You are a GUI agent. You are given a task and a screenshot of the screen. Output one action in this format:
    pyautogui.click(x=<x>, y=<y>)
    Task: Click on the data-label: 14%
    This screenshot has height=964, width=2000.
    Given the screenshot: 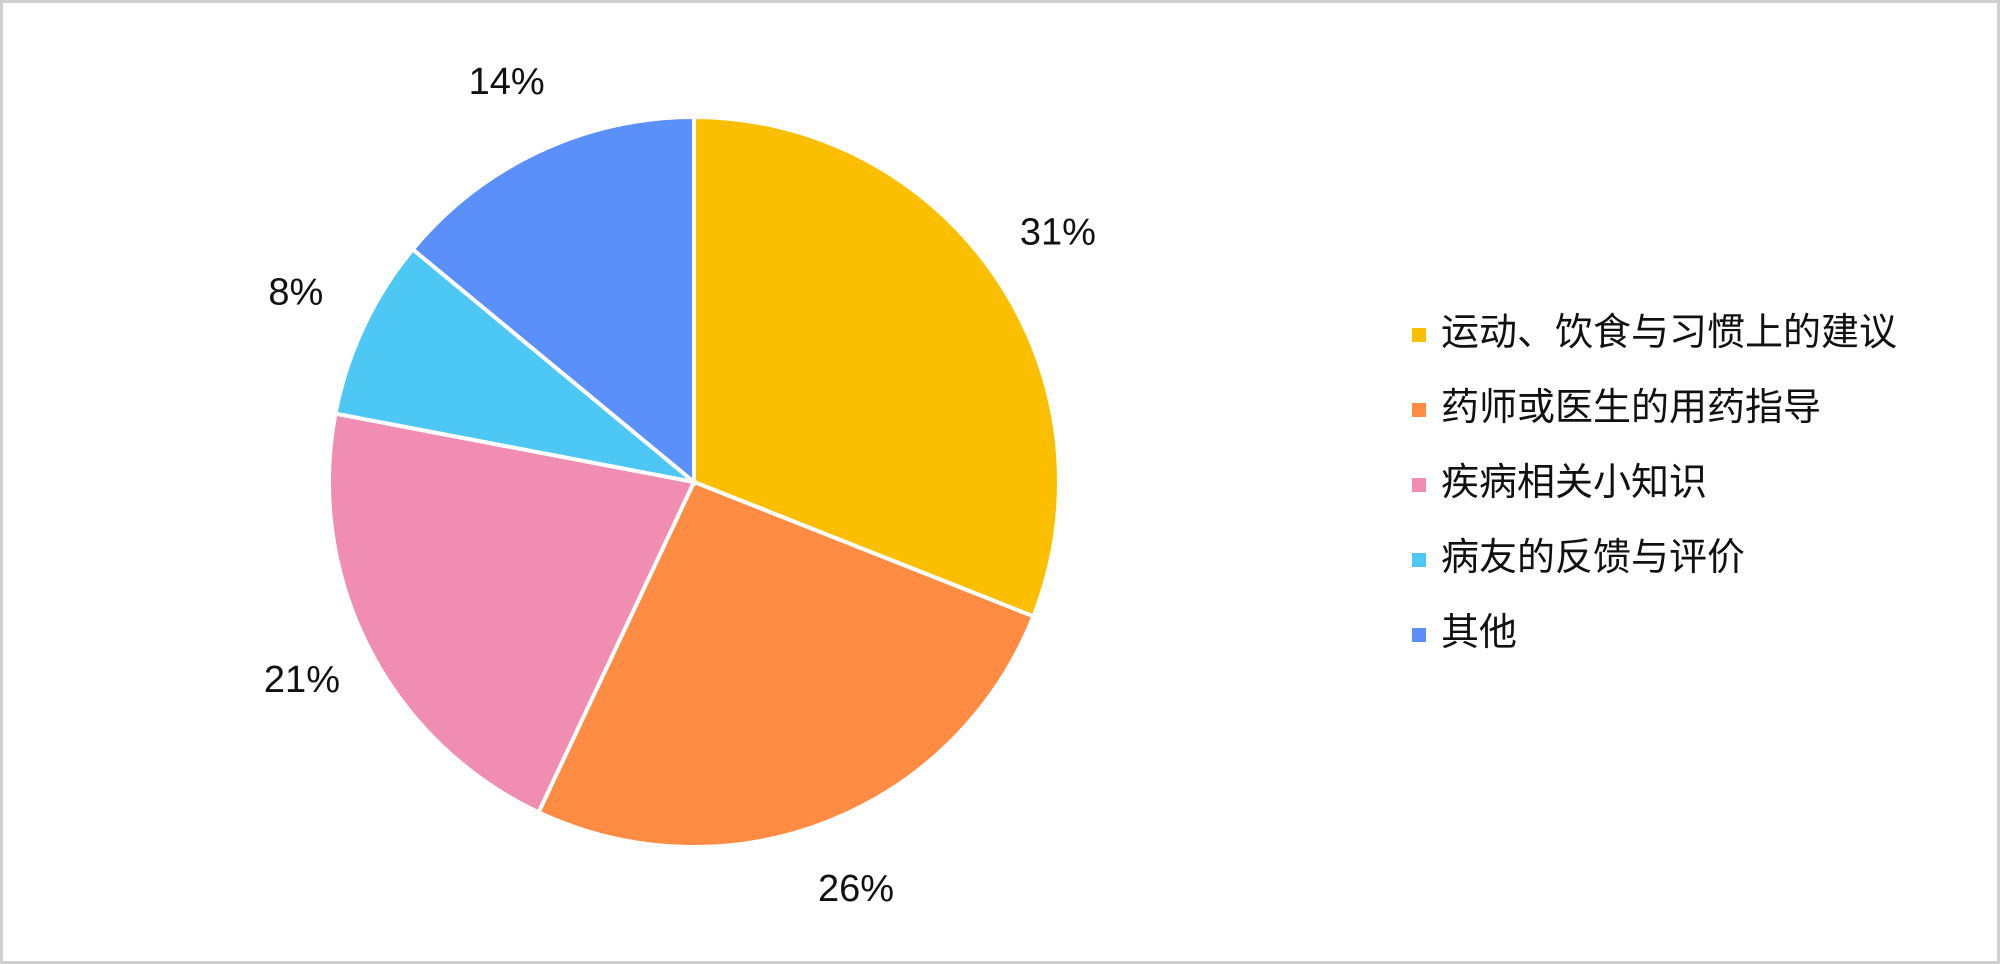 What is the action you would take?
    pyautogui.click(x=507, y=82)
    